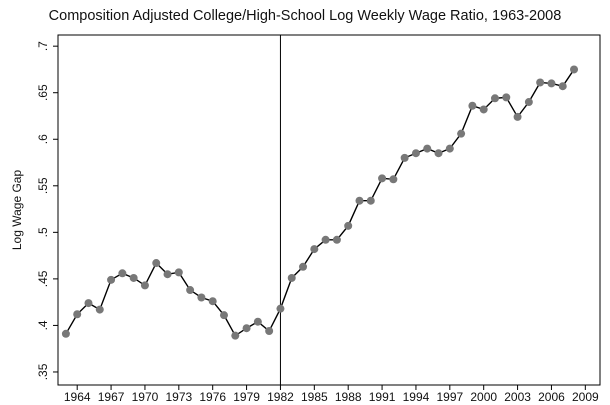  Describe the element at coordinates (111, 397) in the screenshot. I see `x-tick-label: 1967` at that location.